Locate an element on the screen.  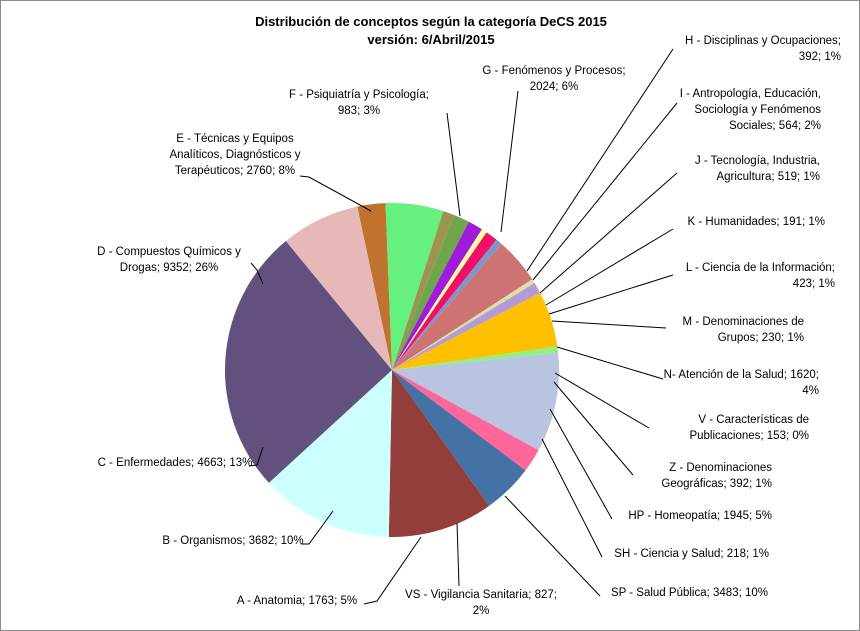
leader-line-c is located at coordinates (256, 456).